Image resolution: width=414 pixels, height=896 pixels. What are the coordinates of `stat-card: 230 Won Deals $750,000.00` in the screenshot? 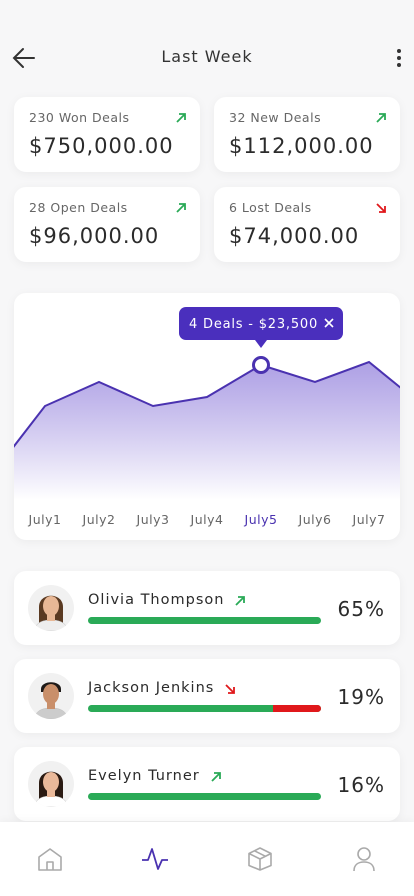 It's located at (107, 134).